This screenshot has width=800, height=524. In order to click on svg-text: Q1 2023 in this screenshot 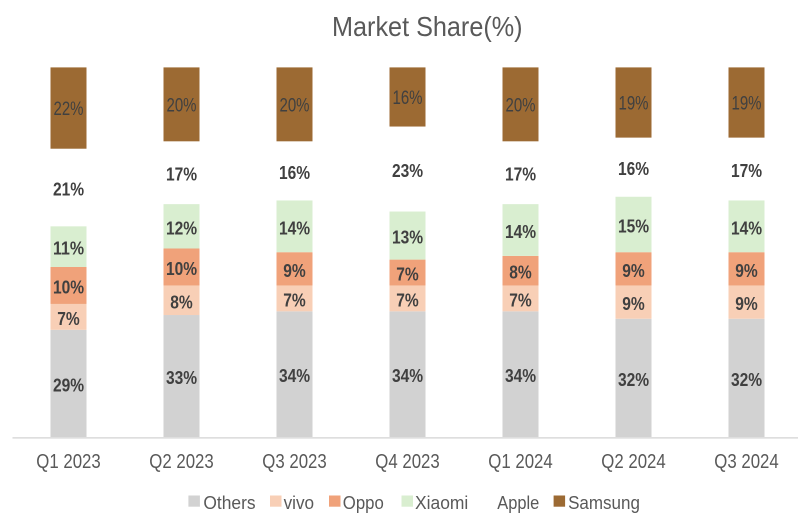, I will do `click(68, 461)`.